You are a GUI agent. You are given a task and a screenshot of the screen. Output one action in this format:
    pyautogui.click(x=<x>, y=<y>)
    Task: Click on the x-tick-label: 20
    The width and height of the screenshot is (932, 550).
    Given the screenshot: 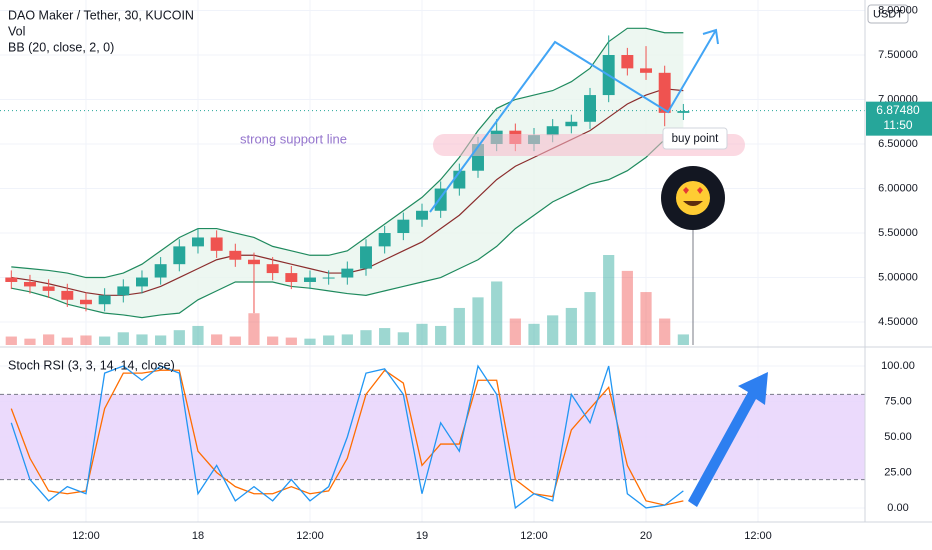 What is the action you would take?
    pyautogui.click(x=646, y=536)
    